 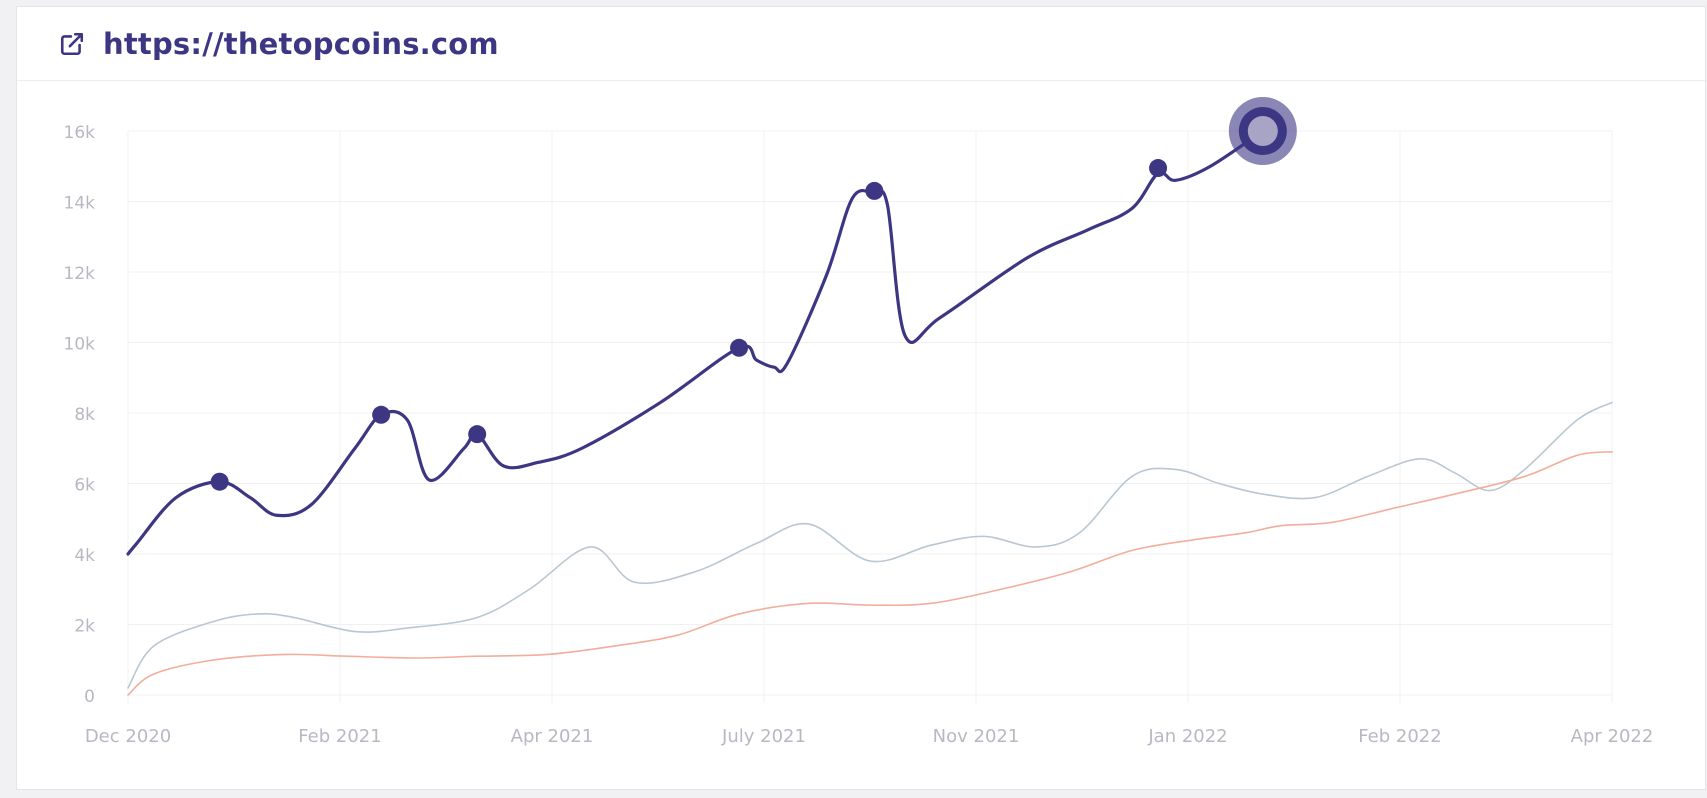 I want to click on x-tick-label: Dec 2020, so click(x=128, y=736).